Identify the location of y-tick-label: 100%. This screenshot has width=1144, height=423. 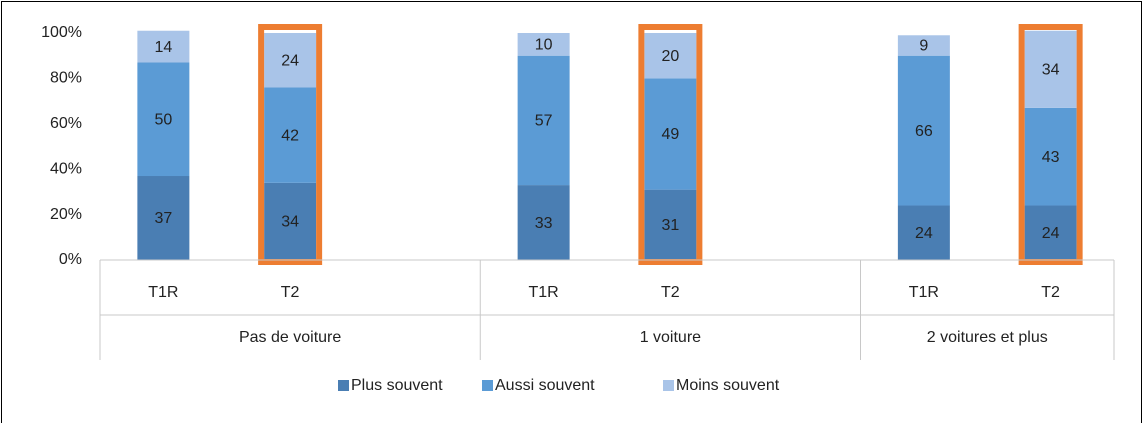
(61, 32).